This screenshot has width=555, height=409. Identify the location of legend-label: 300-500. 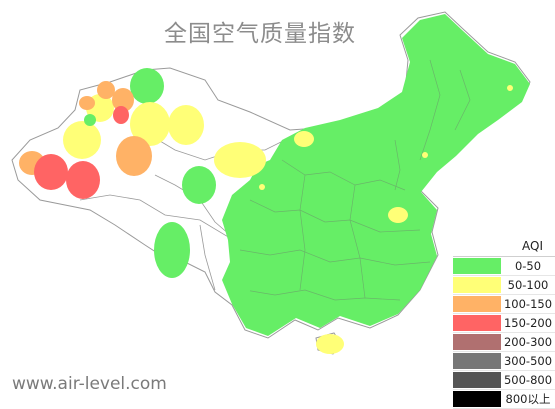
(528, 361).